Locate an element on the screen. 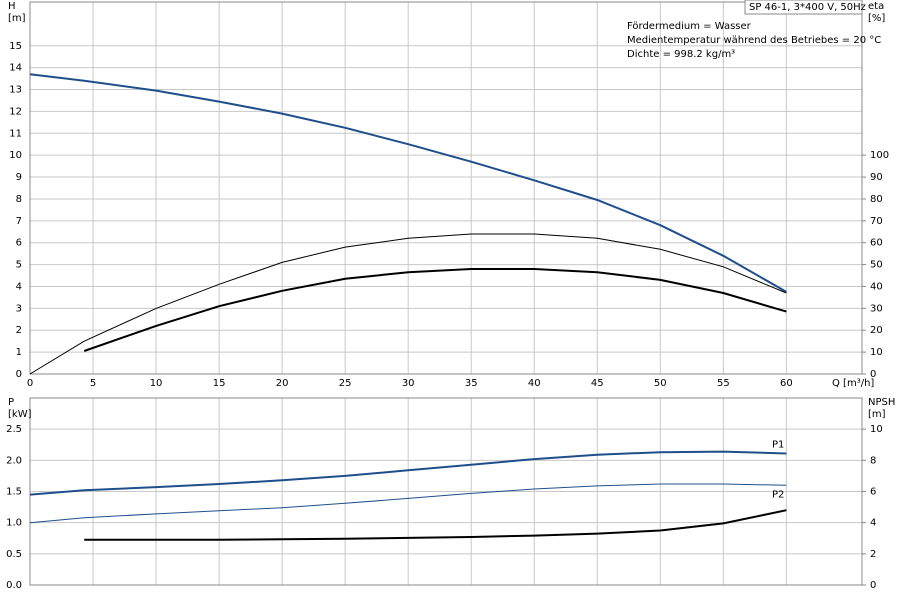  y-tick-label: 14 is located at coordinates (15, 68).